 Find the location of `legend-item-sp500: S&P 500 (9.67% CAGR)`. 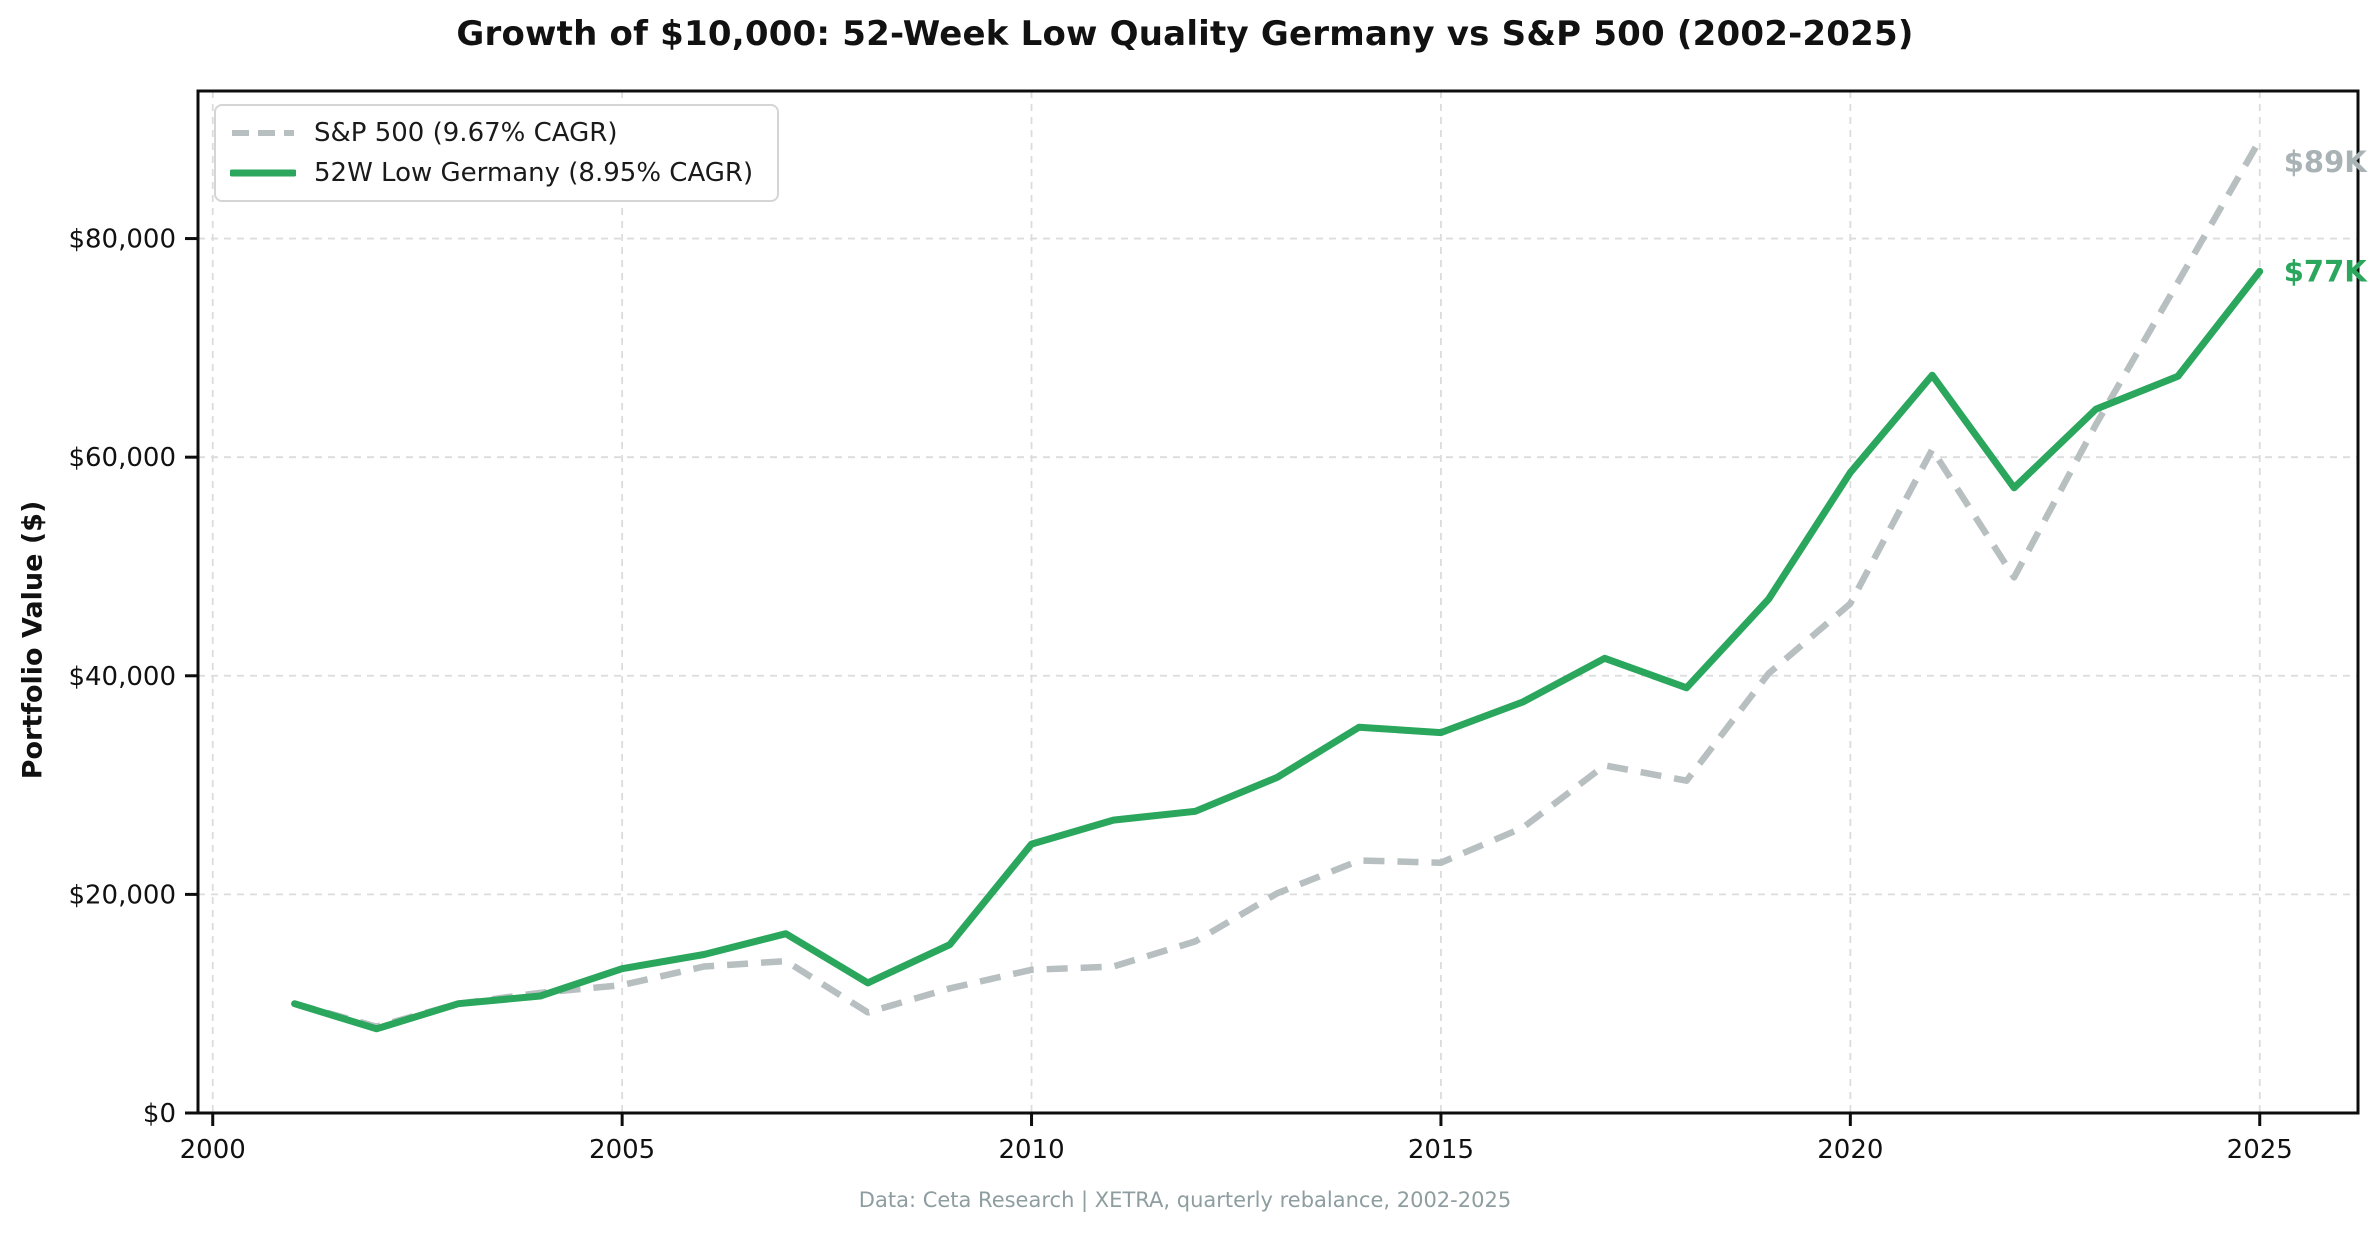

legend-item-sp500: S&P 500 (9.67% CAGR) is located at coordinates (491, 133).